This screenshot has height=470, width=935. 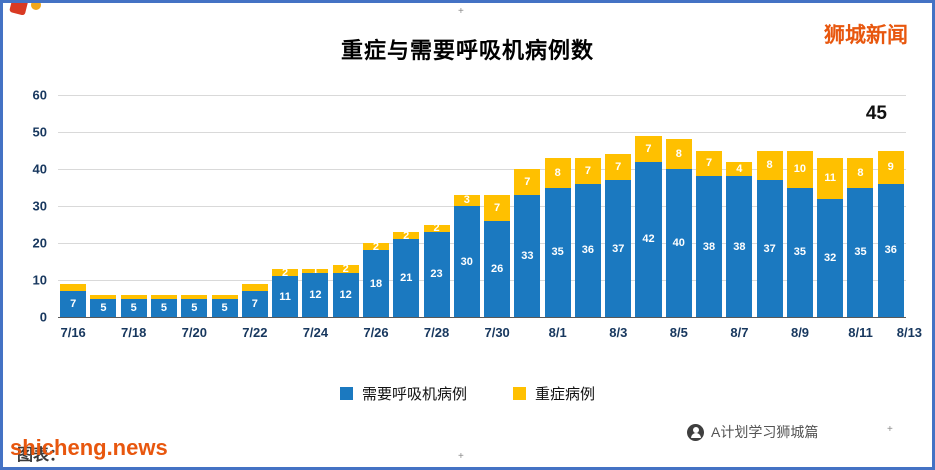 I want to click on legend-item-需要呼吸机病例: 需要呼吸机病例, so click(x=403, y=393).